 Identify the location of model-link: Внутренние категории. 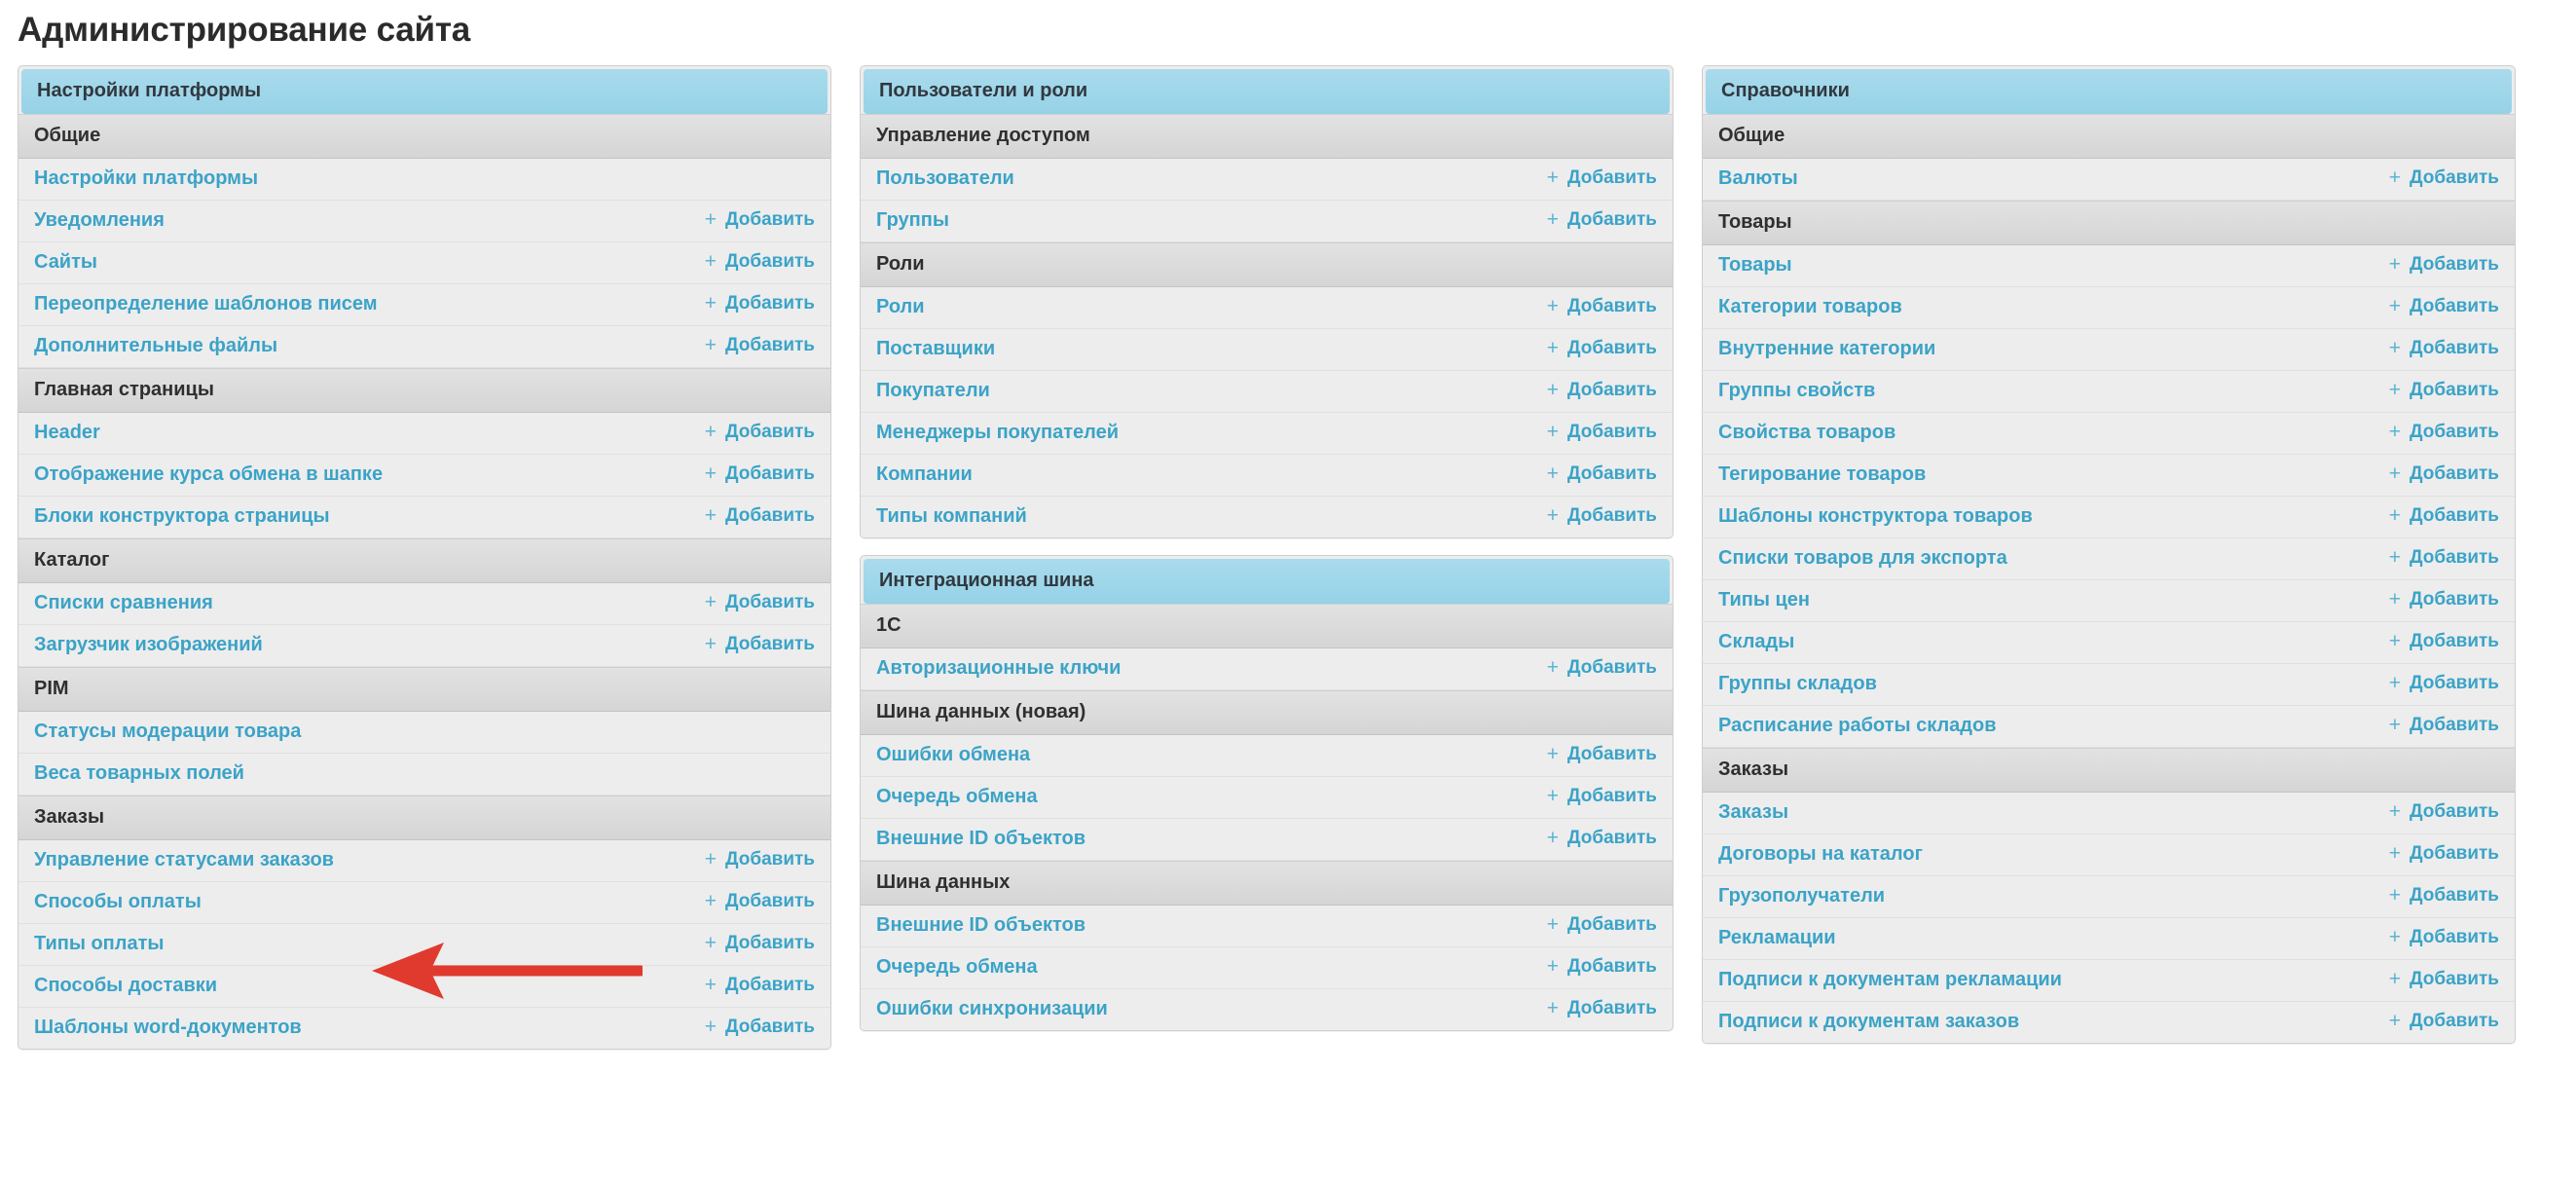
(1827, 348).